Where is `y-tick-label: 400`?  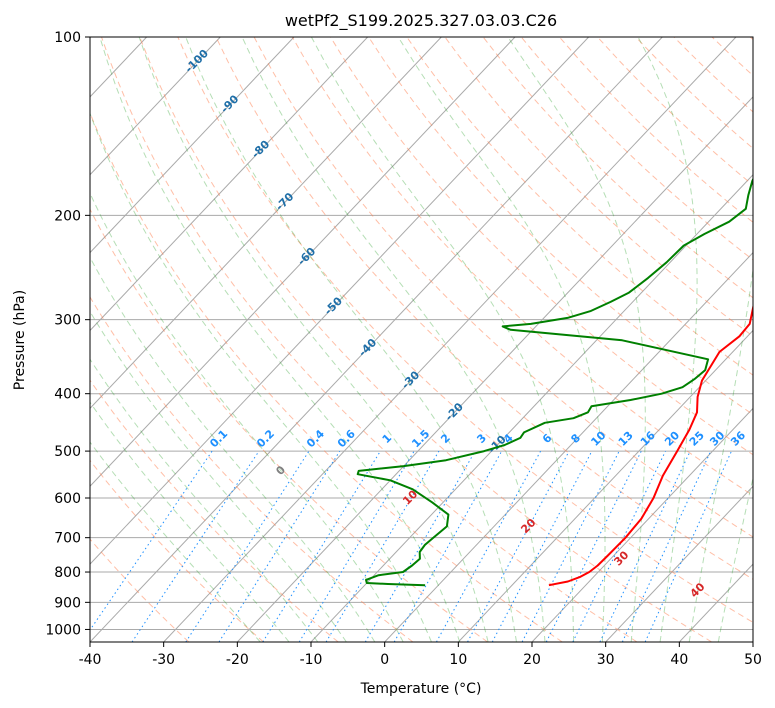
y-tick-label: 400 is located at coordinates (67, 395).